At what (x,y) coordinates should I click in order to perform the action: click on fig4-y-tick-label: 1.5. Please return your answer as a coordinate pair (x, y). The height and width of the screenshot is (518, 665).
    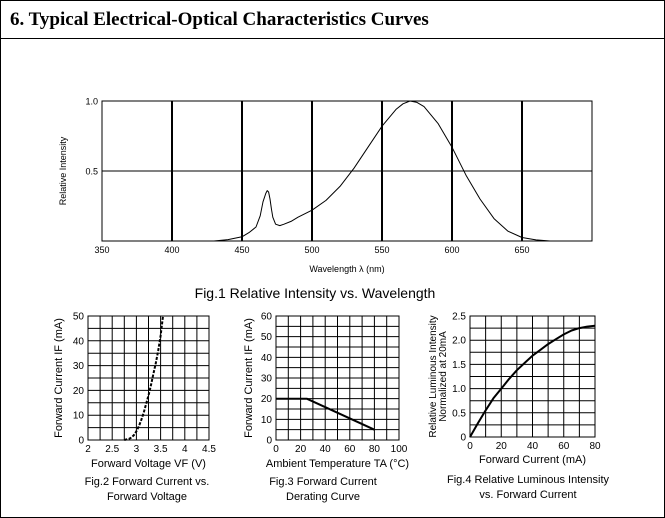
    Looking at the image, I should click on (459, 365).